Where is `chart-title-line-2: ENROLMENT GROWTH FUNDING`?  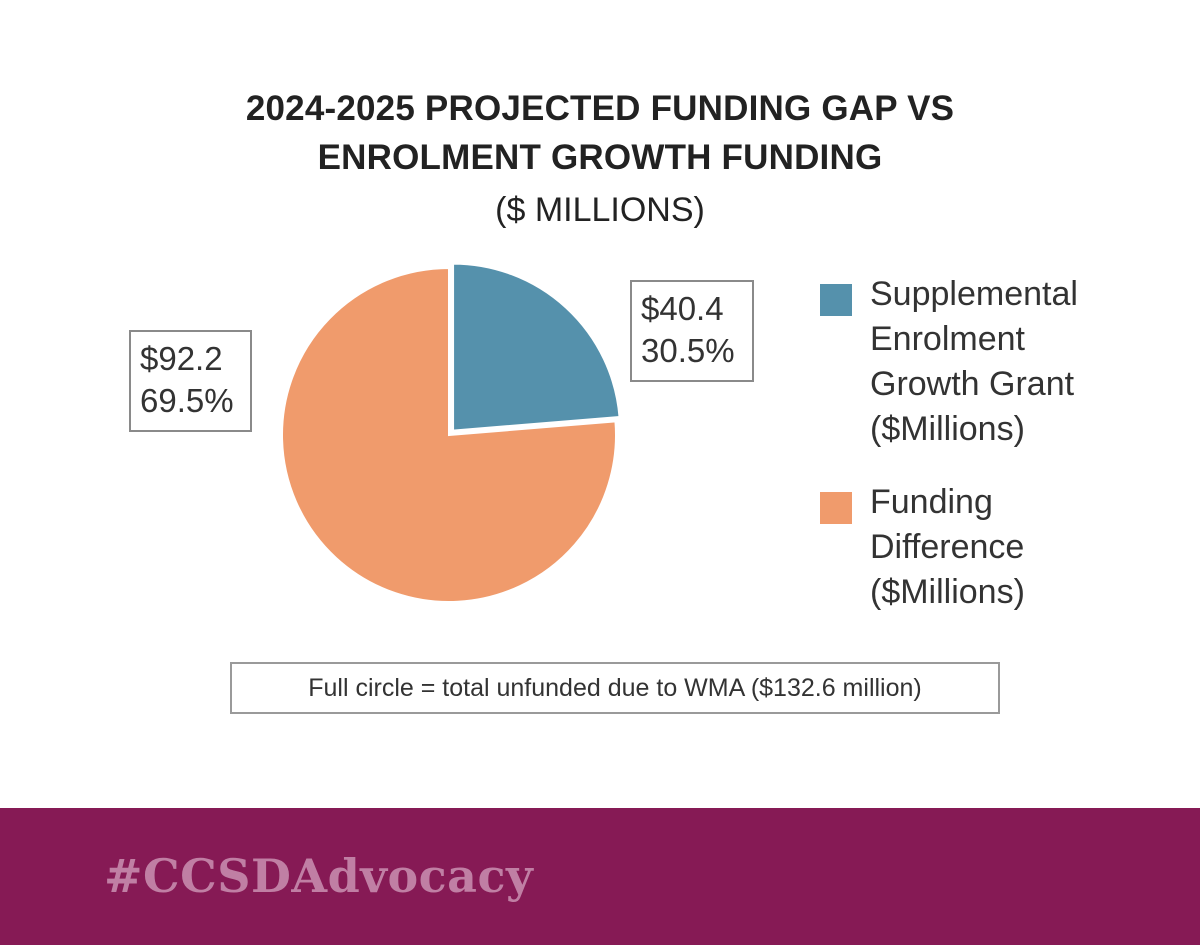
chart-title-line-2: ENROLMENT GROWTH FUNDING is located at coordinates (600, 157).